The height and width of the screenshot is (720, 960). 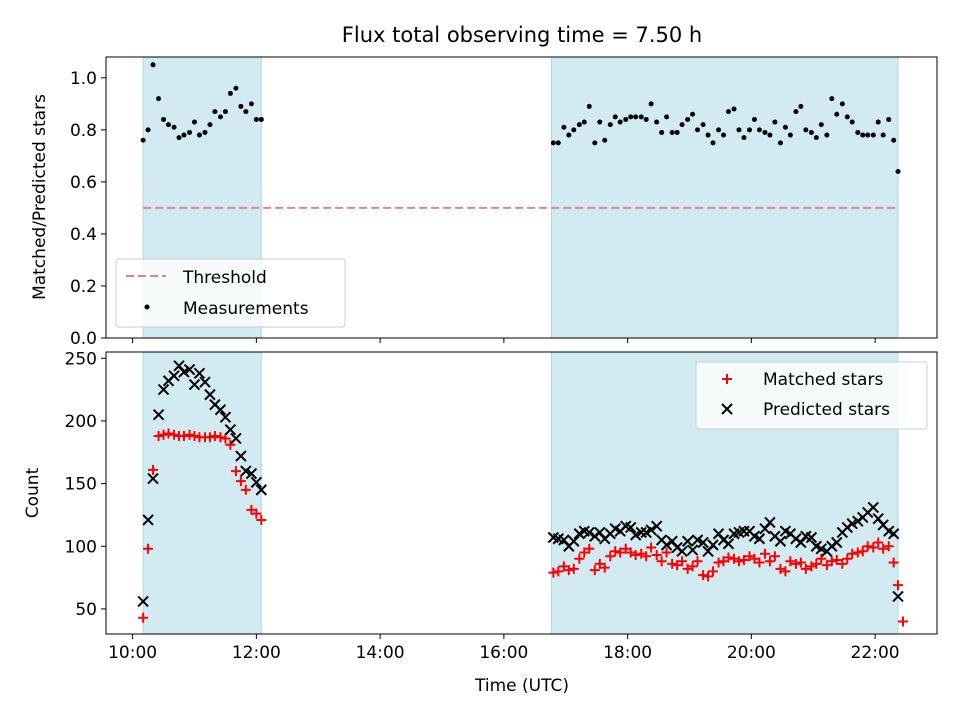 What do you see at coordinates (875, 653) in the screenshot?
I see `x-tick-label: 22:00` at bounding box center [875, 653].